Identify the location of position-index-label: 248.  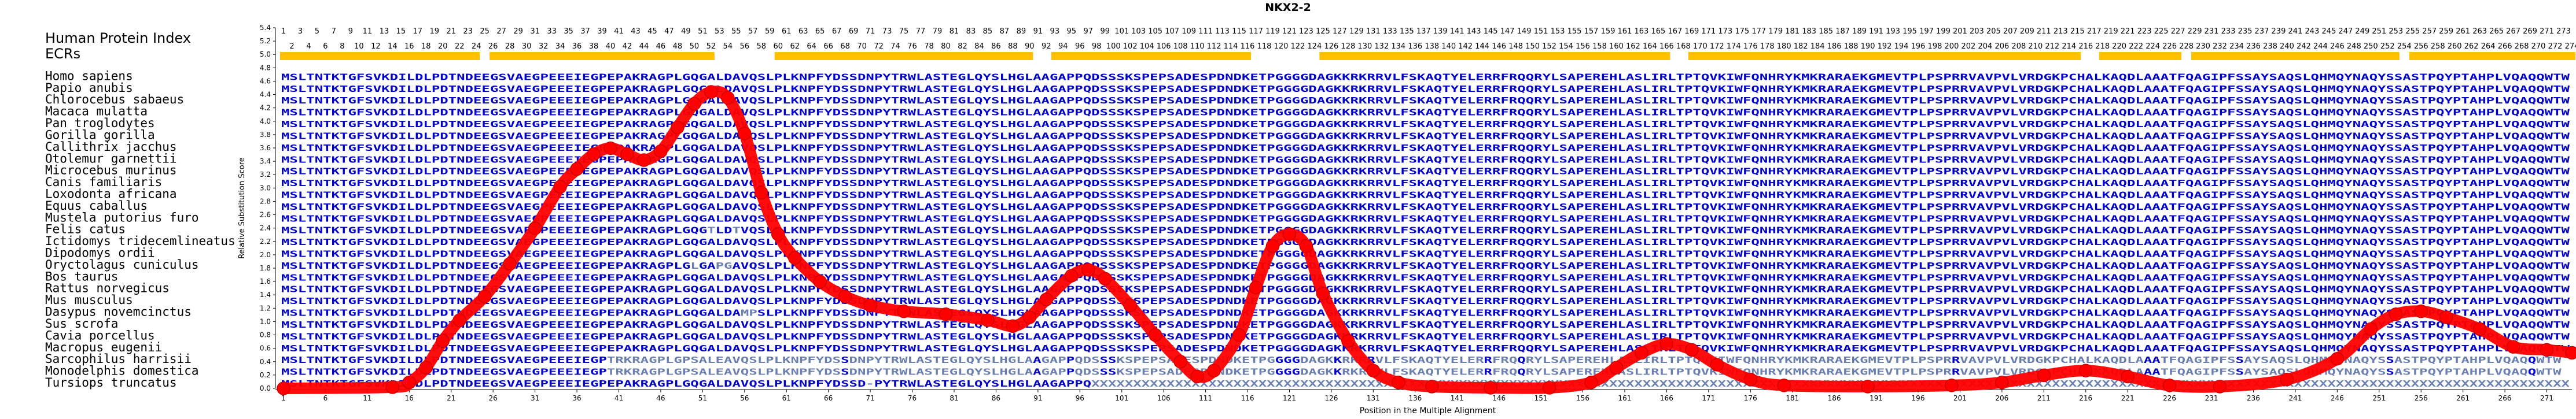
(2354, 46).